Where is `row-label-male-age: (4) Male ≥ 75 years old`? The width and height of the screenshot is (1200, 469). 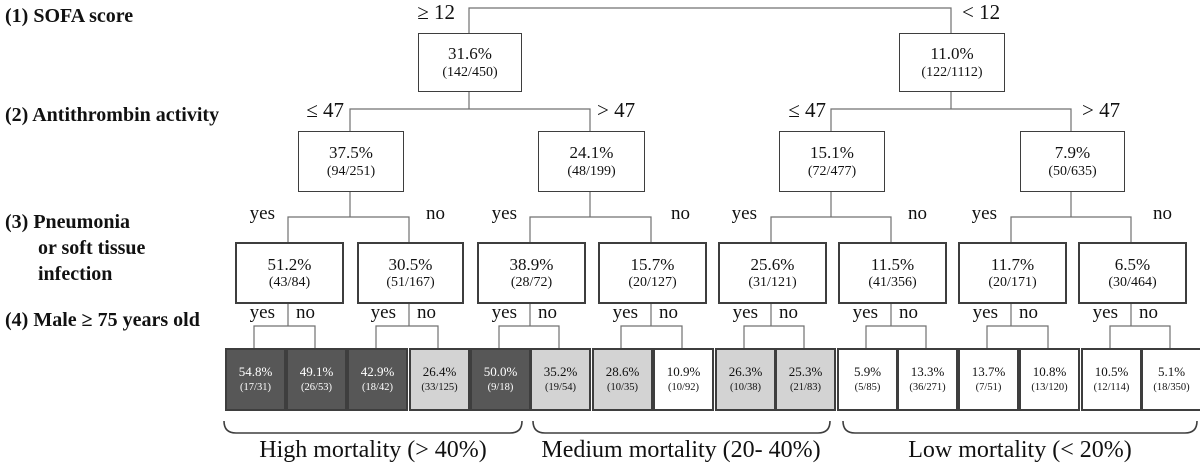
row-label-male-age: (4) Male ≥ 75 years old is located at coordinates (102, 320).